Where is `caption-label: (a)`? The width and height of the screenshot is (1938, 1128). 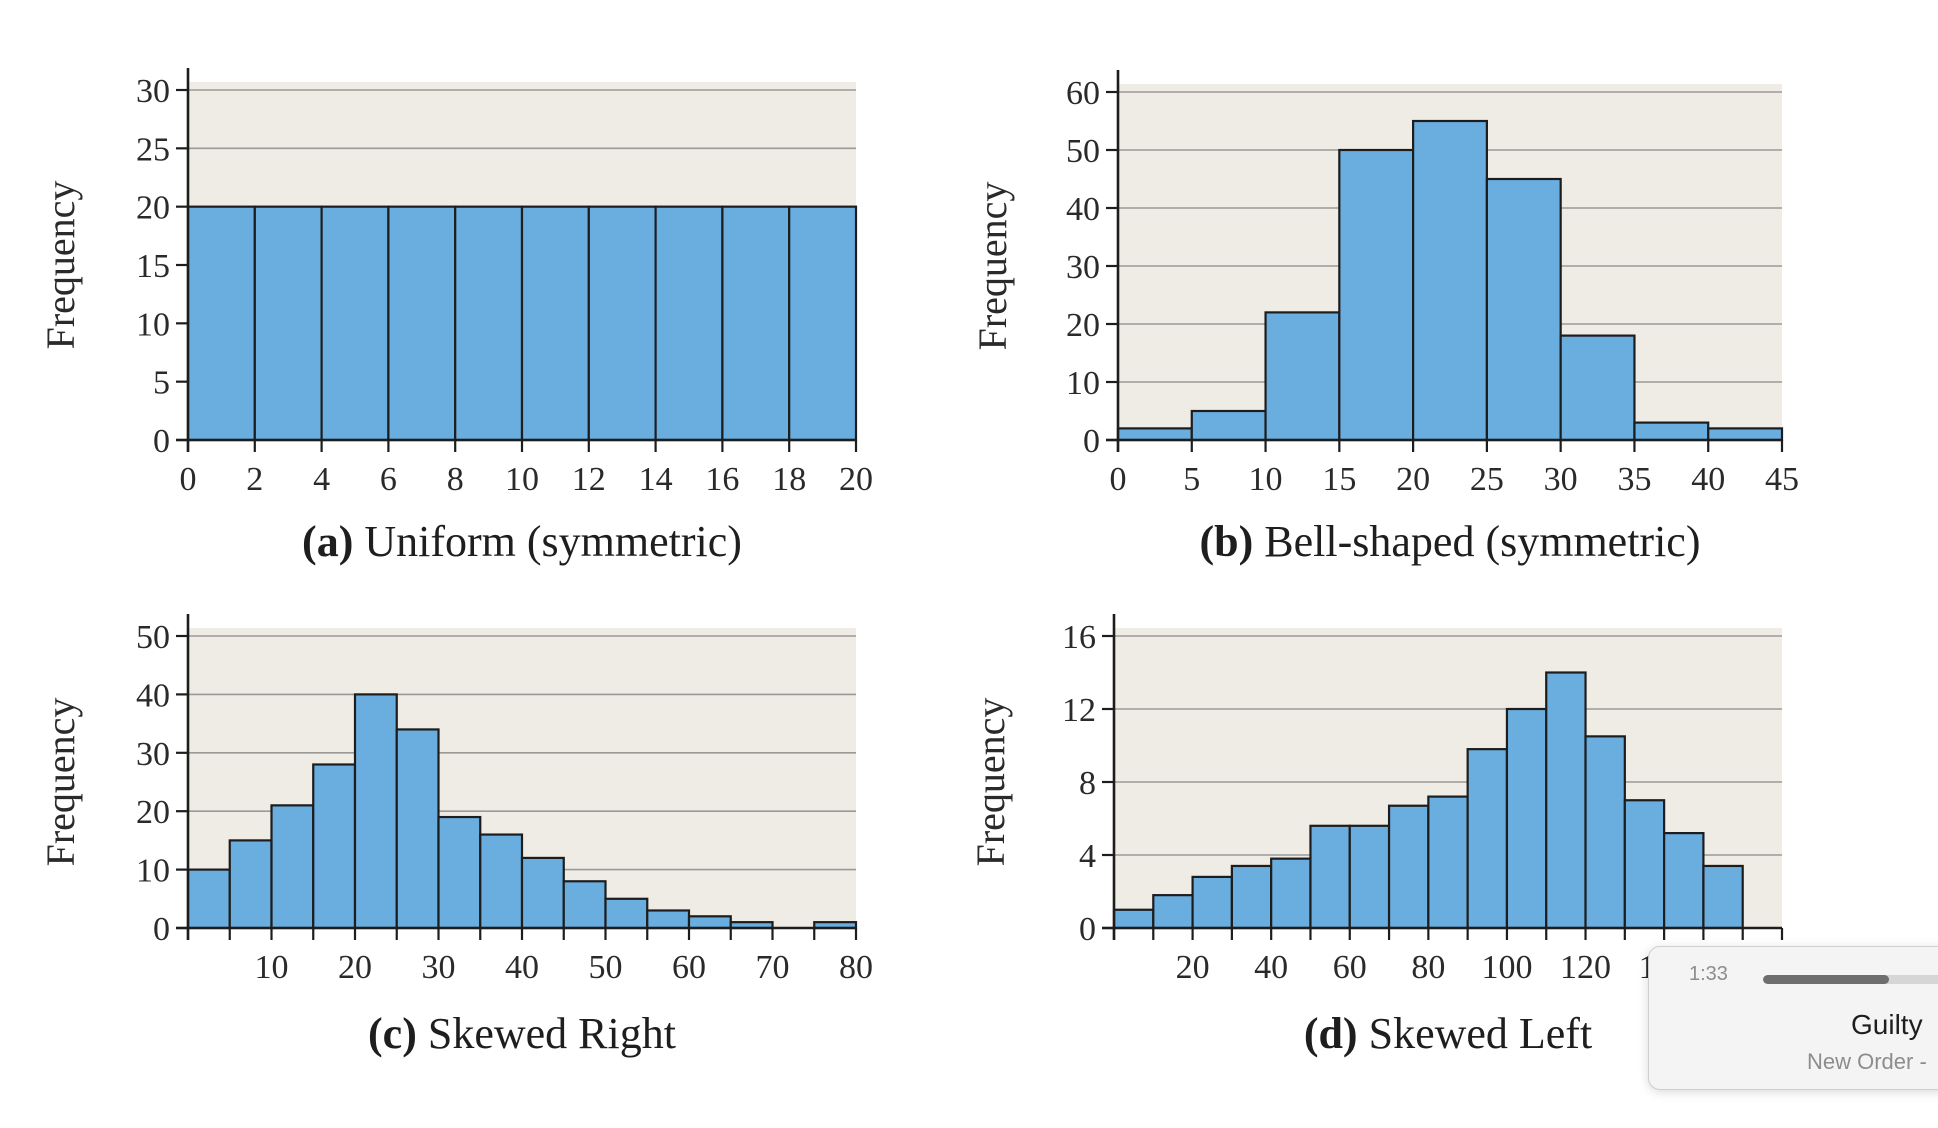
caption-label: (a) is located at coordinates (327, 541).